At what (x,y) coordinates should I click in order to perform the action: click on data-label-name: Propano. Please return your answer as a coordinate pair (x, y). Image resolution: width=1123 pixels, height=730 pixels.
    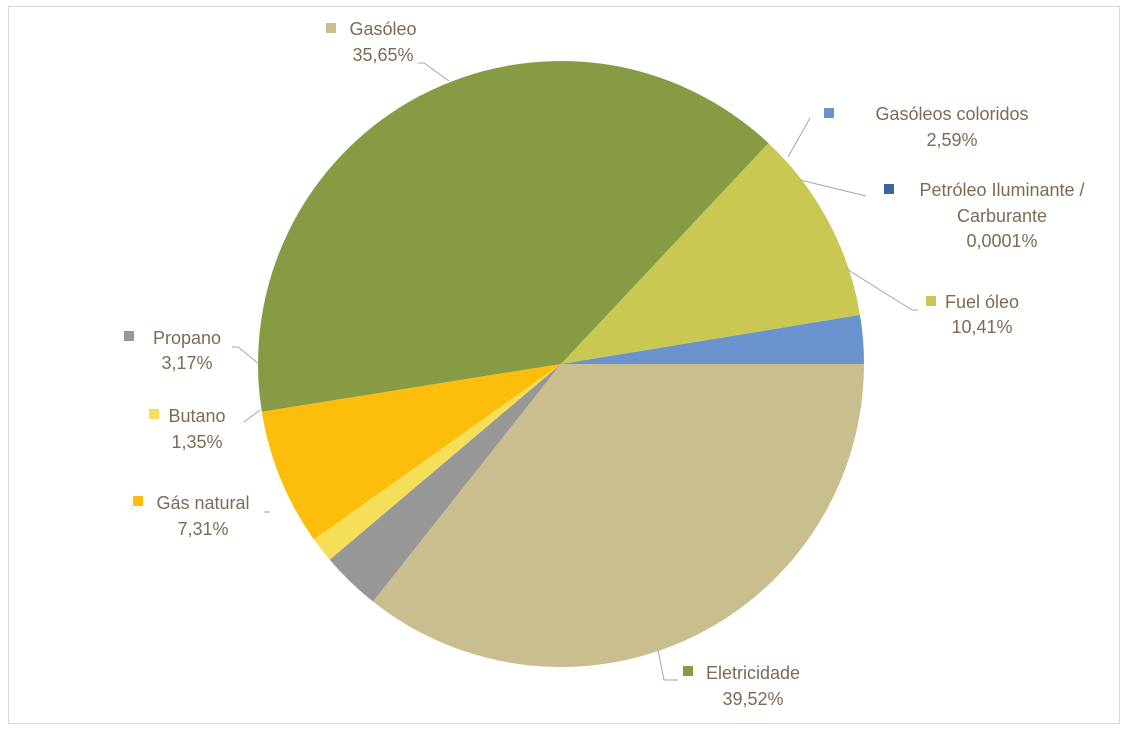
    Looking at the image, I should click on (187, 338).